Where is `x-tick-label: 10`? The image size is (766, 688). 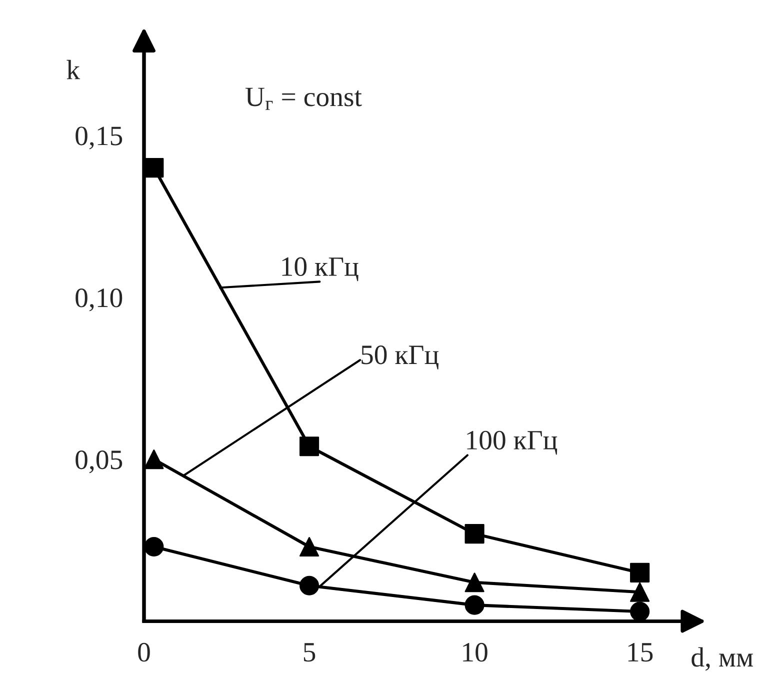 x-tick-label: 10 is located at coordinates (475, 652).